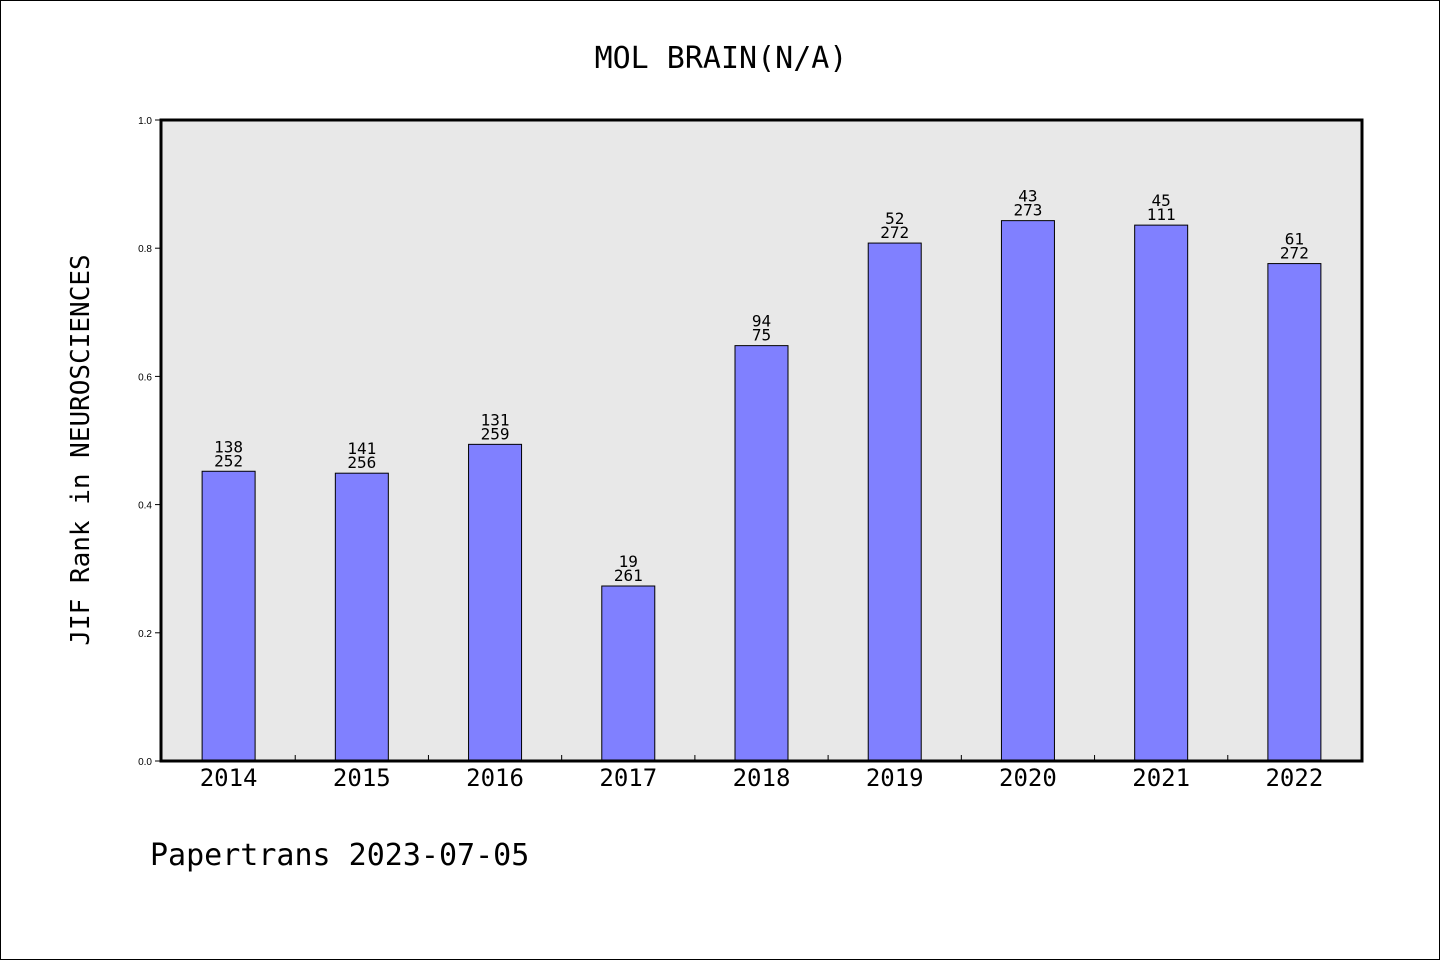 The image size is (1440, 960). Describe the element at coordinates (894, 218) in the screenshot. I see `bar-label-top: 52` at that location.